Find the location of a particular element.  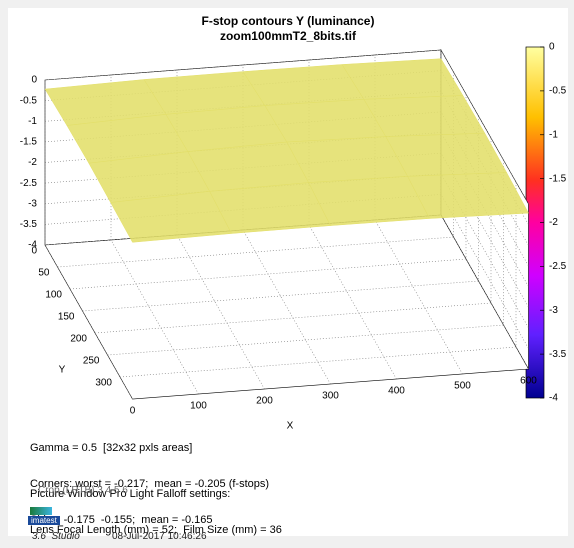

chart-subtitle: zoom100mmT2_8bits.tif is located at coordinates (288, 36).